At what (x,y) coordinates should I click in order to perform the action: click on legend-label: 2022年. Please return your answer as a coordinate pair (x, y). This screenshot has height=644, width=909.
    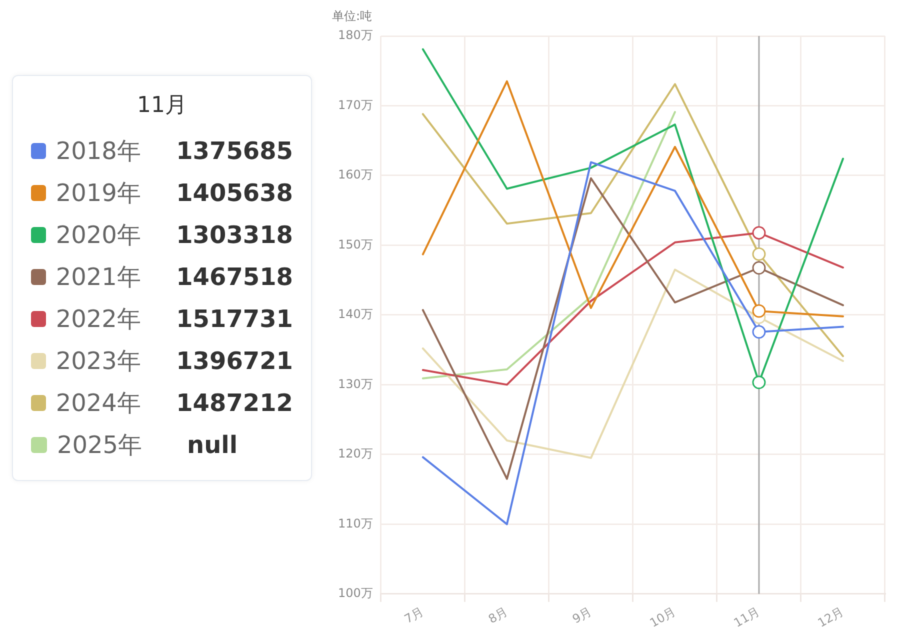
    Looking at the image, I should click on (99, 319).